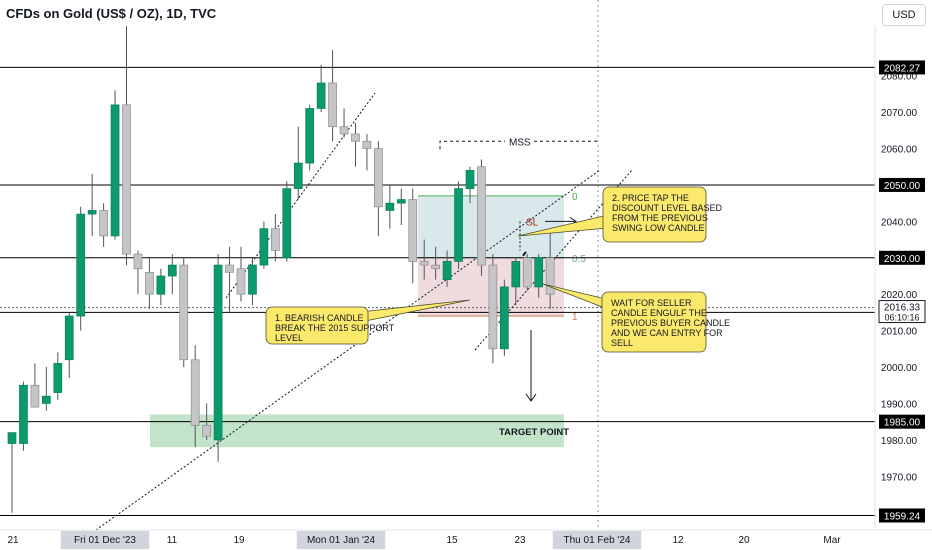 This screenshot has height=550, width=932. Describe the element at coordinates (902, 68) in the screenshot. I see `level-price-label: 2082.27` at that location.